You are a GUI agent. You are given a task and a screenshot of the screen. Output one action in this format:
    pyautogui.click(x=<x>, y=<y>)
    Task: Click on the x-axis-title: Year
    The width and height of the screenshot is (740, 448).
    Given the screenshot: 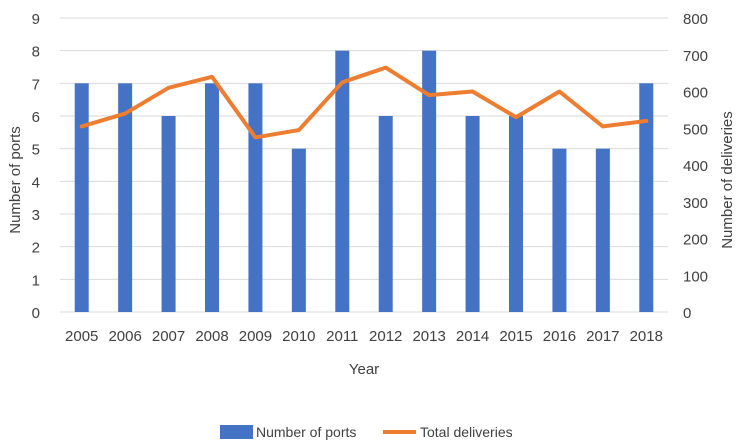 What is the action you would take?
    pyautogui.click(x=364, y=369)
    